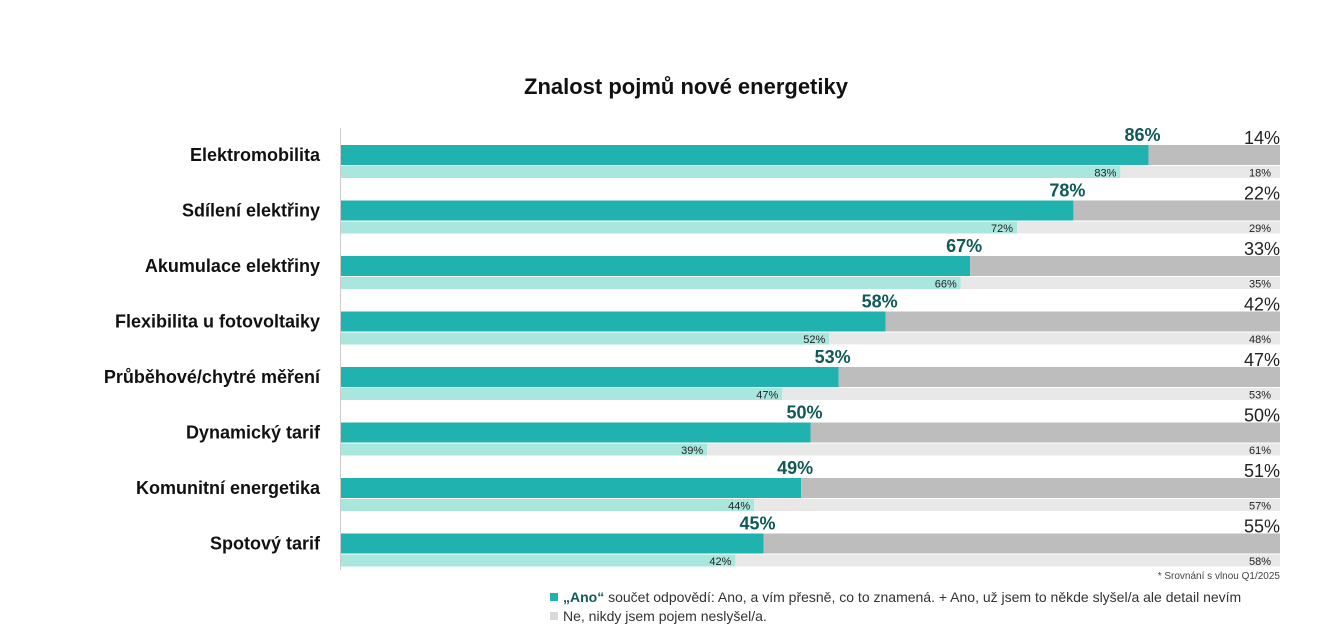  Describe the element at coordinates (1262, 305) in the screenshot. I see `data-label-current-no: 42%` at that location.